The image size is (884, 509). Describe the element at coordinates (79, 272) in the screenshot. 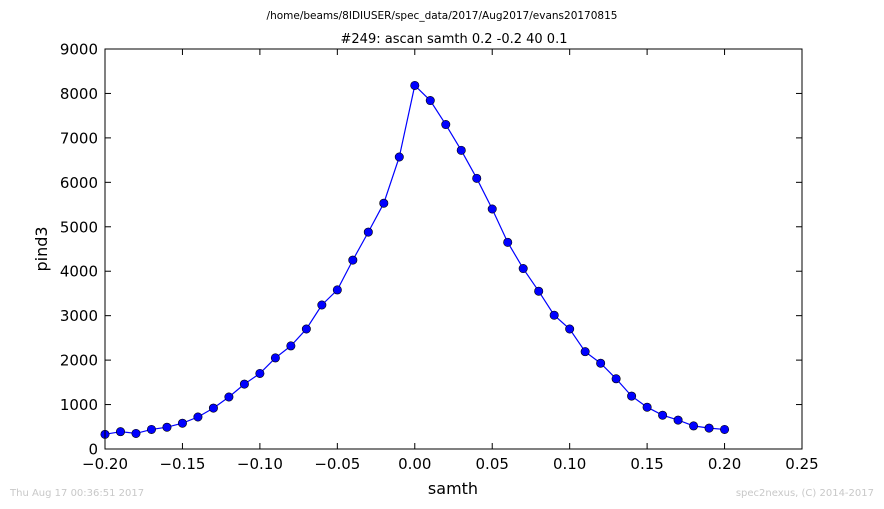

I see `y-tick-label: 4000` at that location.